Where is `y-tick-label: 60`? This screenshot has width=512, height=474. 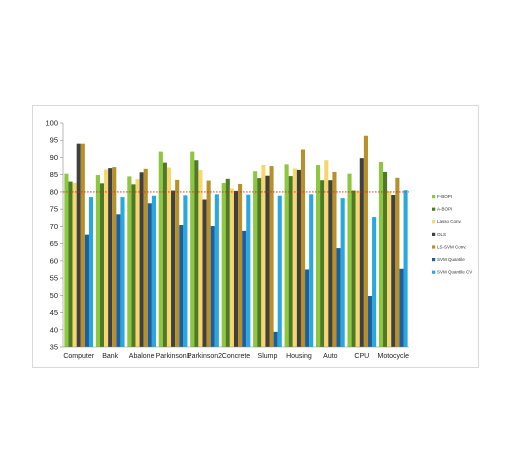
y-tick-label: 60 is located at coordinates (54, 260).